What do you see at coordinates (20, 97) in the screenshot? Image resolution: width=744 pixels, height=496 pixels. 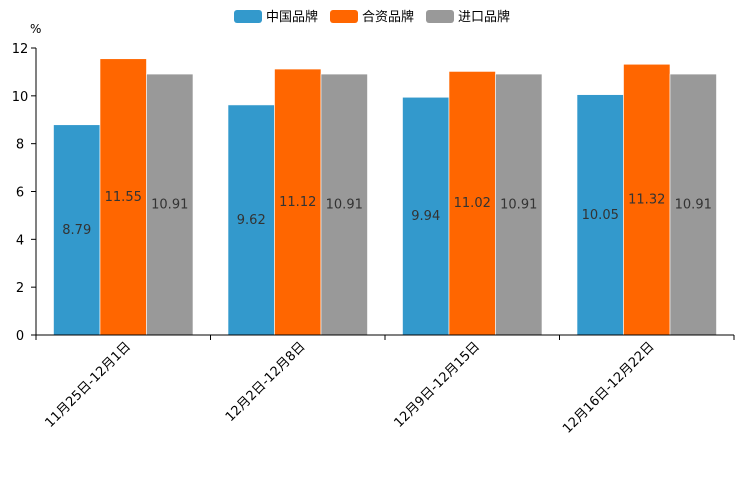 I see `y-tick-label: 10` at bounding box center [20, 97].